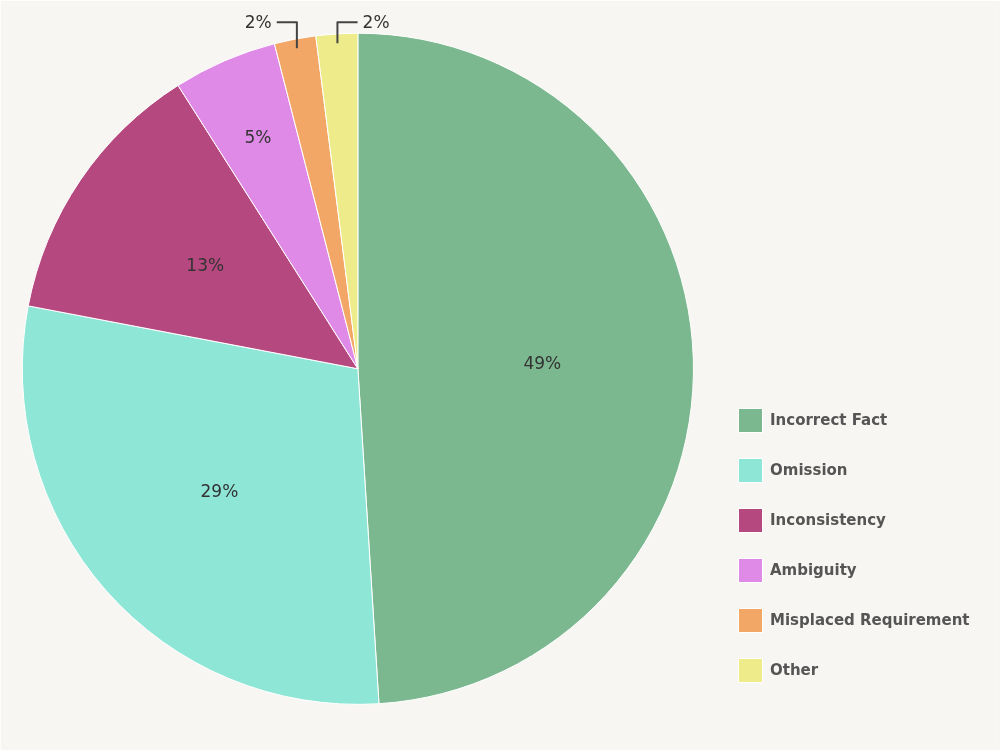  What do you see at coordinates (795, 670) in the screenshot?
I see `legend-label: Other` at bounding box center [795, 670].